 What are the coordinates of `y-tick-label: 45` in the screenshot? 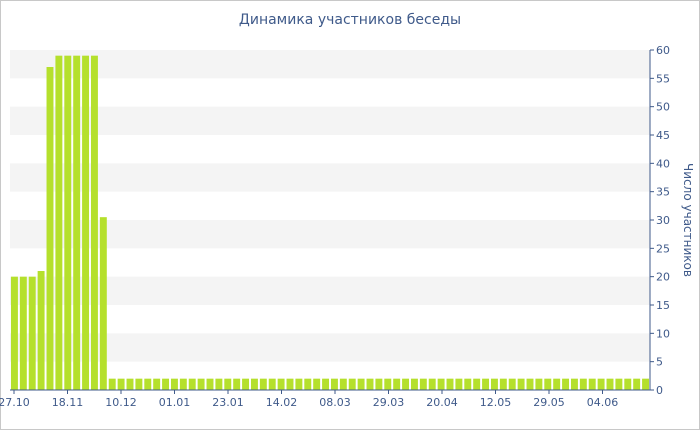 It's located at (663, 135).